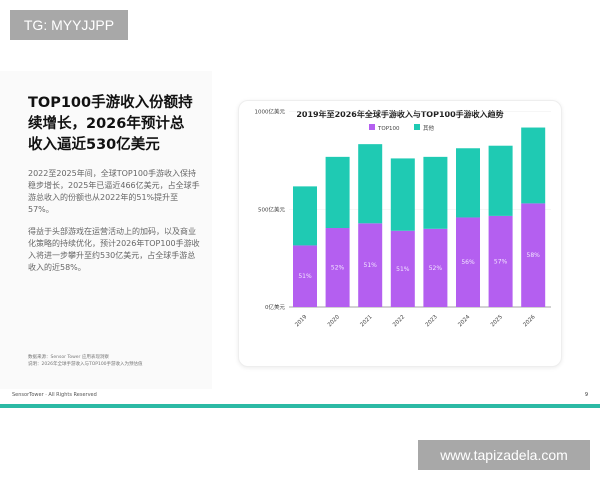 This screenshot has height=480, width=600. I want to click on footer-brand: SensorTower · All Rights Reserved, so click(54, 395).